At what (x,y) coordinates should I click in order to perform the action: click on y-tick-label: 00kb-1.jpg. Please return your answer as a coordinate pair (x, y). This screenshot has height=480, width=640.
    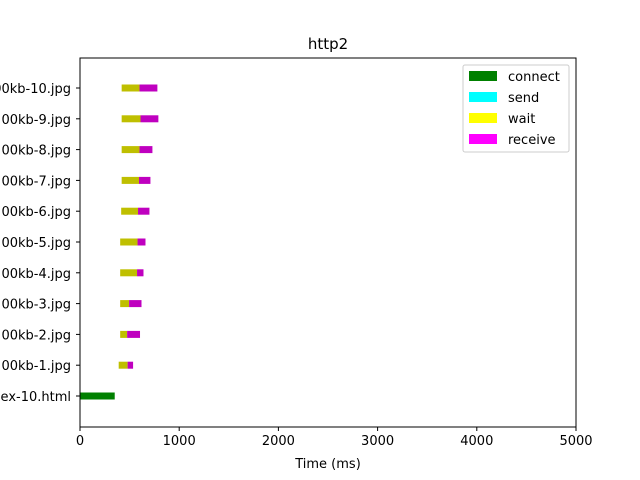
    Looking at the image, I should click on (36, 366).